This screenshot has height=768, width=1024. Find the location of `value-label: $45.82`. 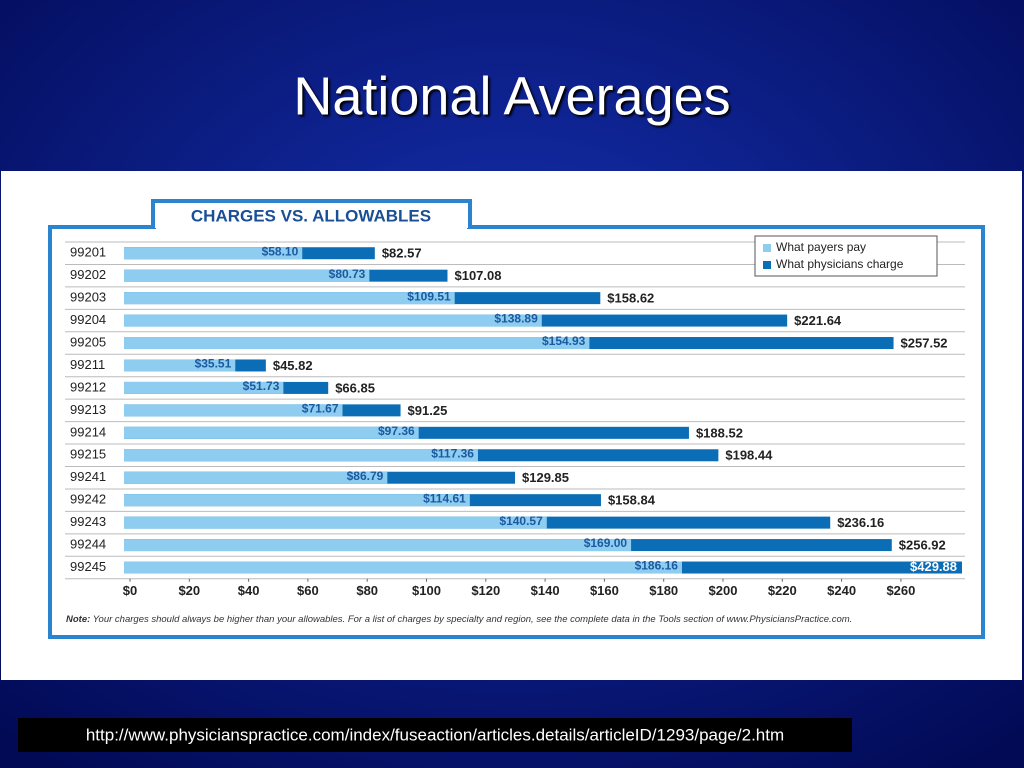

value-label: $45.82 is located at coordinates (293, 365).